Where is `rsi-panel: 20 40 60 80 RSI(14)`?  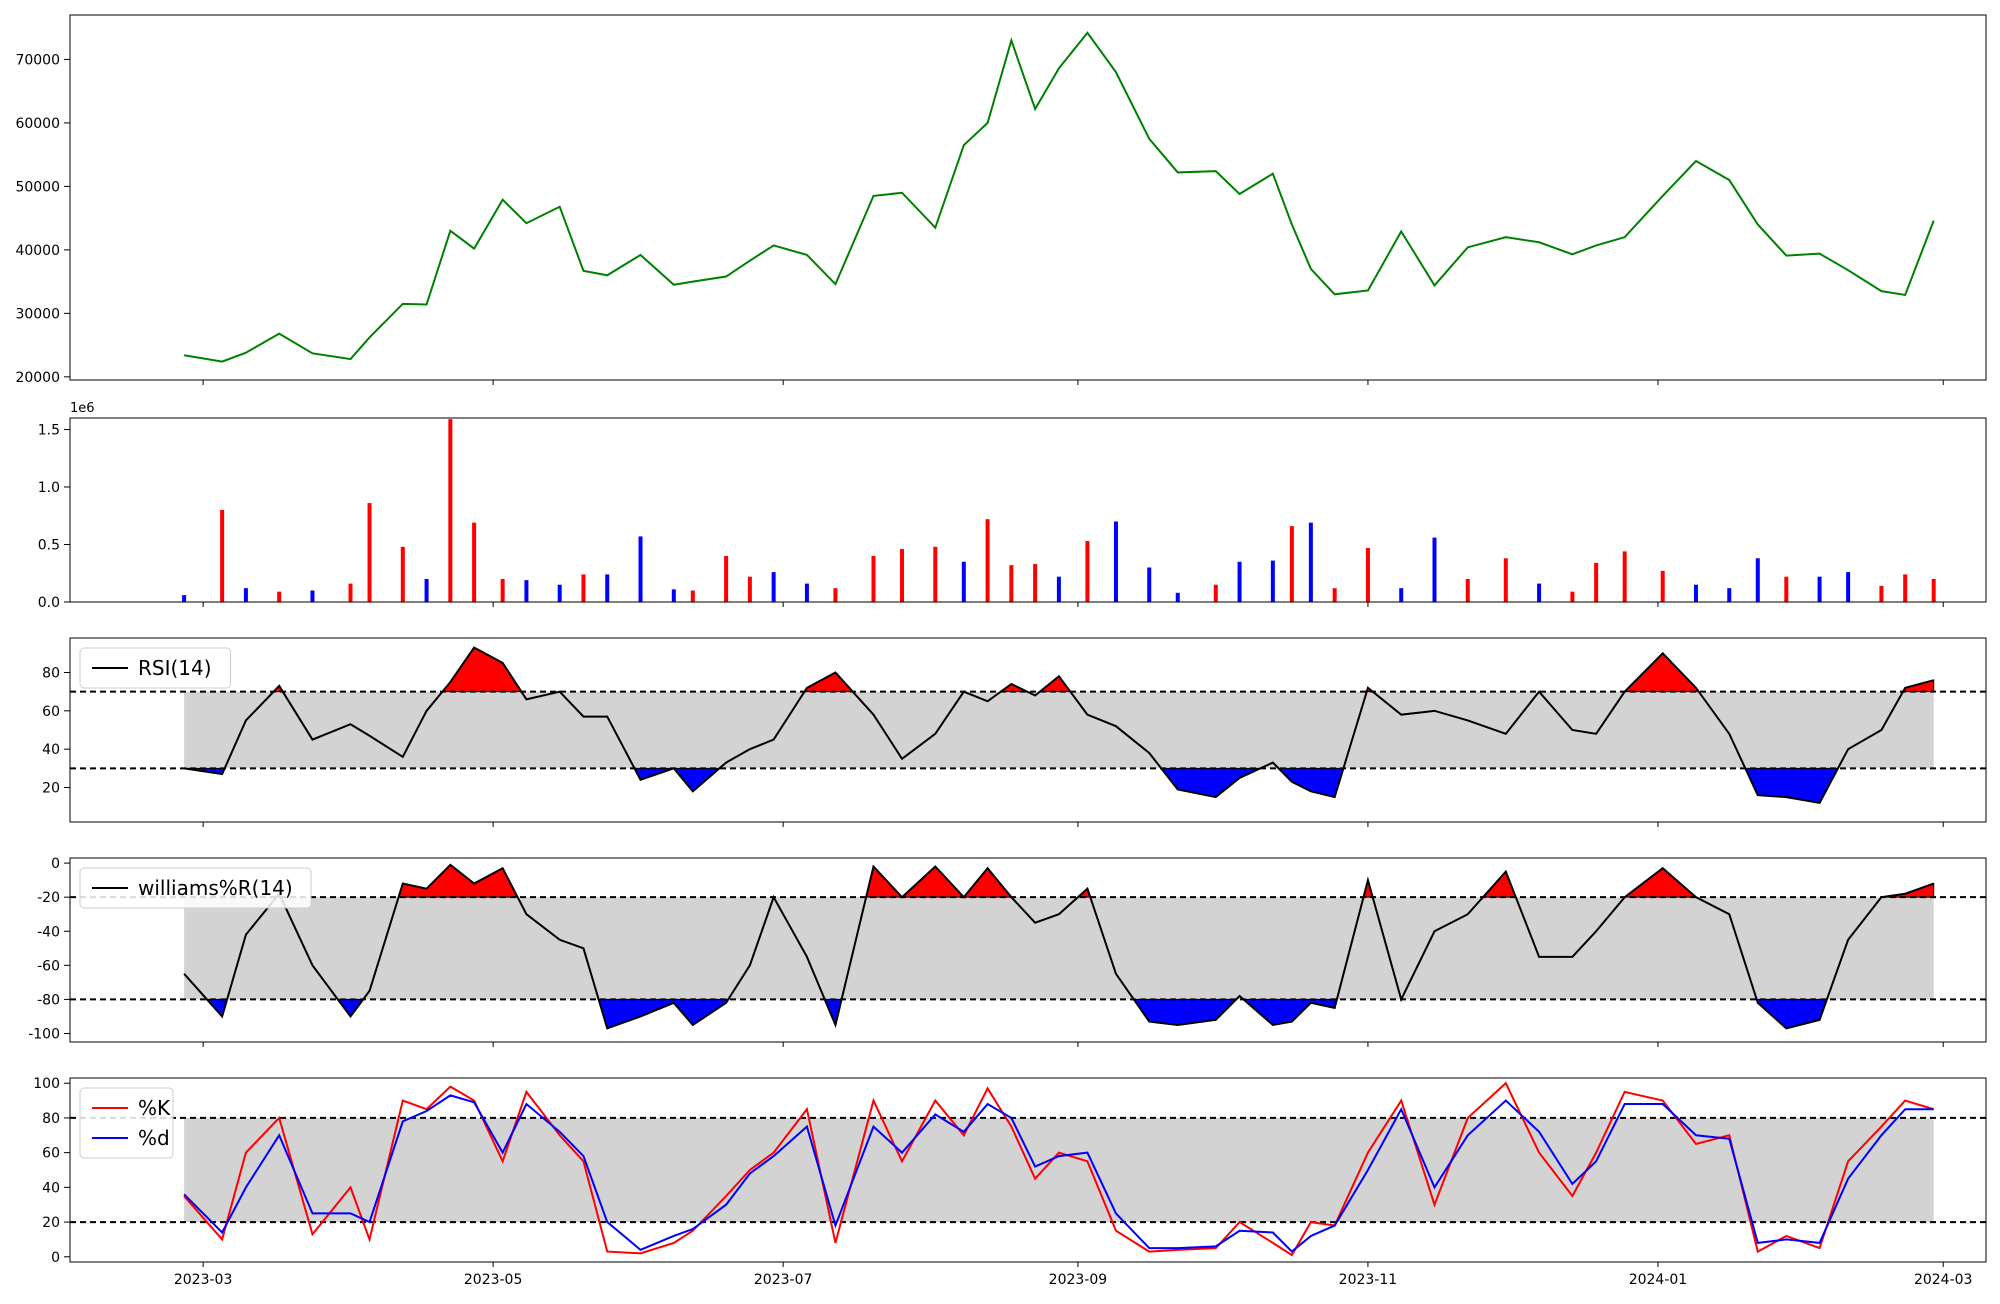
rsi-panel: 20 40 60 80 RSI(14) is located at coordinates (1014, 732).